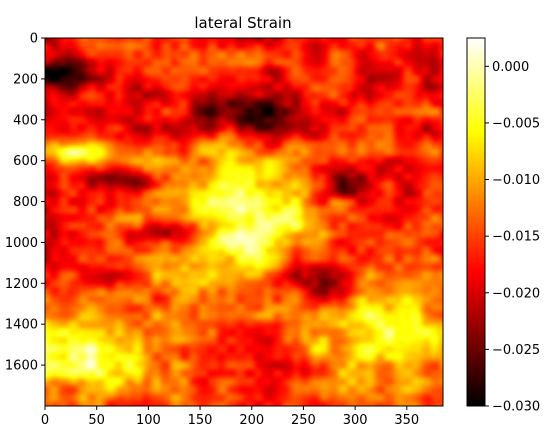  Describe the element at coordinates (230, 417) in the screenshot. I see `x-axis: 0 50 100 150 200 250 300 350` at that location.